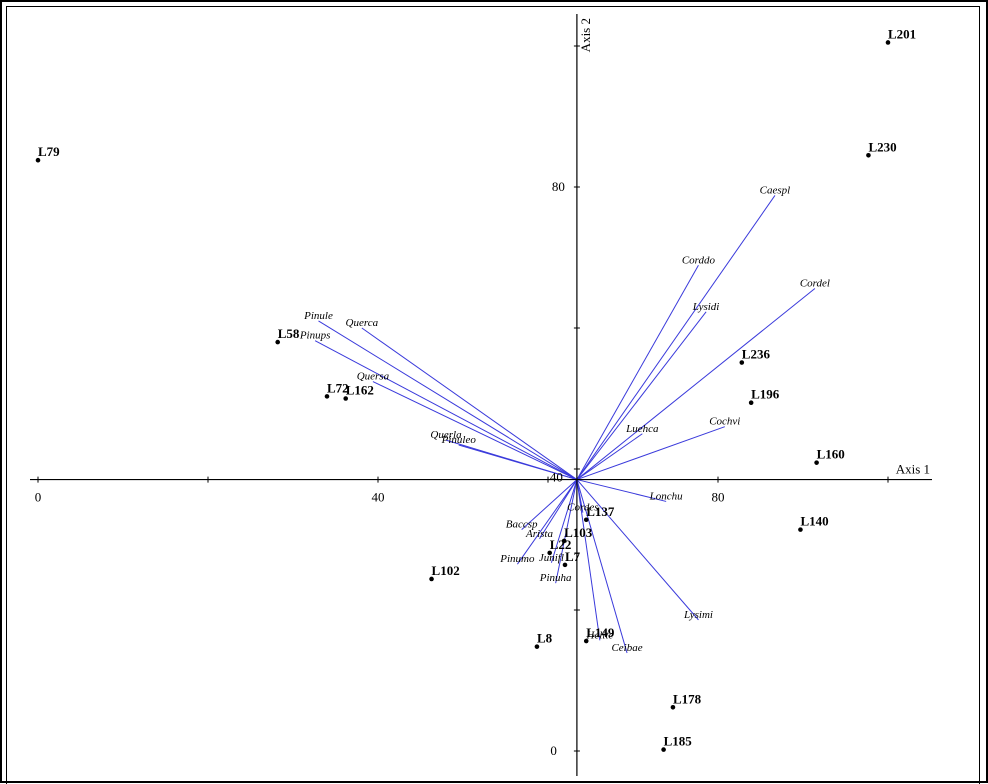 The height and width of the screenshot is (784, 988). I want to click on species-label-lysimi: Lysimi, so click(698, 615).